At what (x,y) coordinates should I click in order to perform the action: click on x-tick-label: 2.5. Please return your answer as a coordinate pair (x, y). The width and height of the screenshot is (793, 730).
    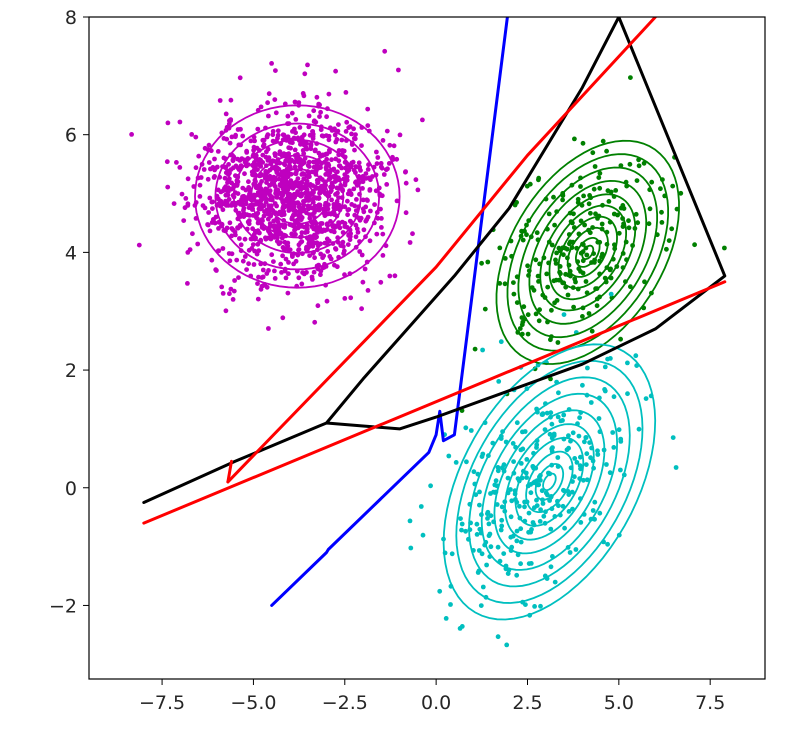
    Looking at the image, I should click on (527, 703).